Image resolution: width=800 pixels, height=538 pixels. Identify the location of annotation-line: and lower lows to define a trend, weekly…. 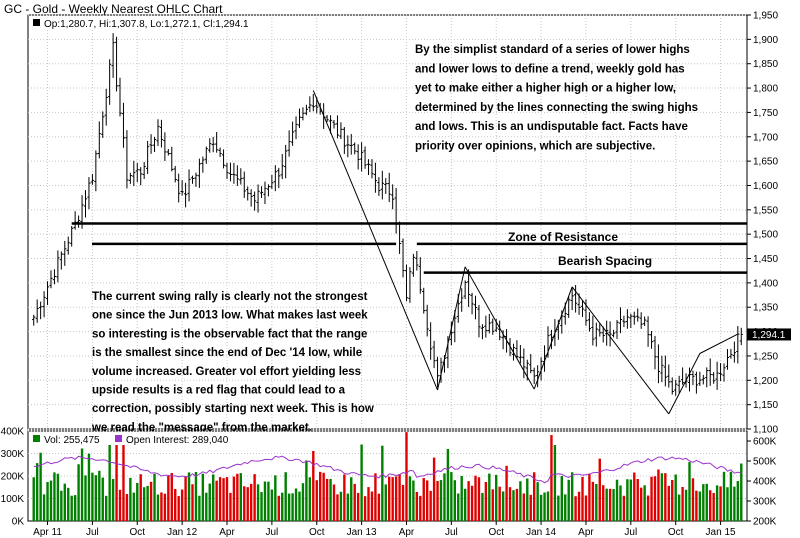
(550, 69).